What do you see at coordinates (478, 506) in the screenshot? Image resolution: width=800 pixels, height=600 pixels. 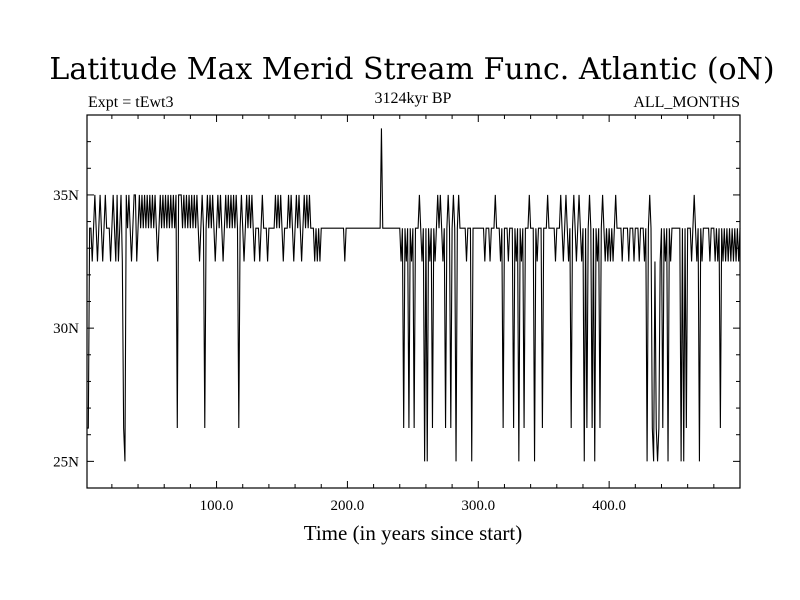 I see `x-tick-label: 300.0` at bounding box center [478, 506].